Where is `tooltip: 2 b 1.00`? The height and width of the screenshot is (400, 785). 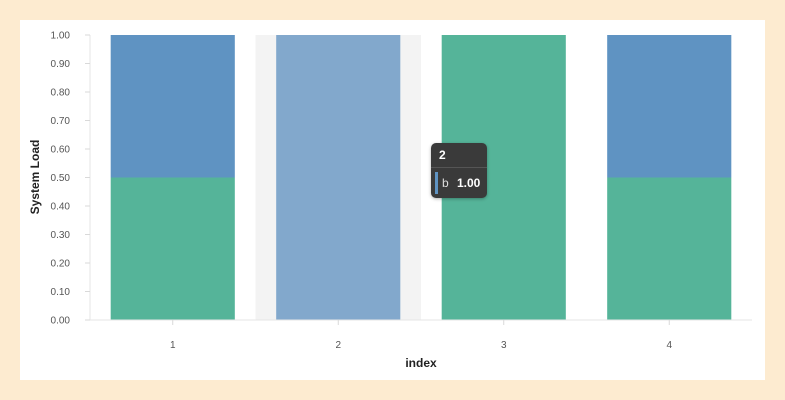 tooltip: 2 b 1.00 is located at coordinates (459, 170).